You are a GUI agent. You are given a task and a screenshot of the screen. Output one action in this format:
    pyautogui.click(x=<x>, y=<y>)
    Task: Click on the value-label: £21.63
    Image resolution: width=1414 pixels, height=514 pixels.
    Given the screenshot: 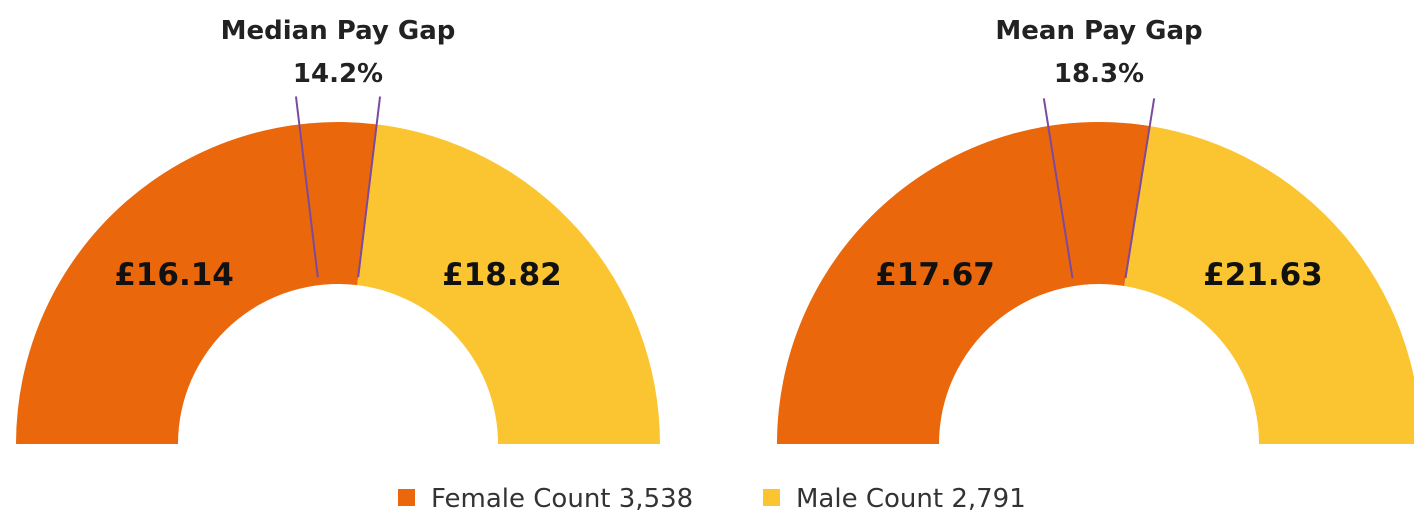 What is the action you would take?
    pyautogui.click(x=1263, y=275)
    